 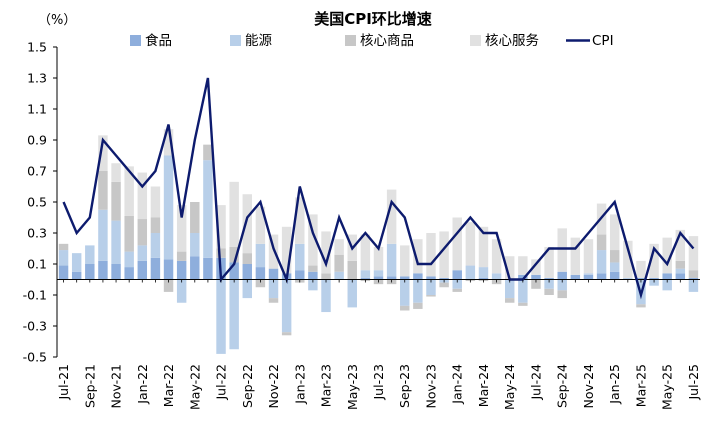 What do you see at coordinates (194, 387) in the screenshot?
I see `x-tick-label: May-22` at bounding box center [194, 387].